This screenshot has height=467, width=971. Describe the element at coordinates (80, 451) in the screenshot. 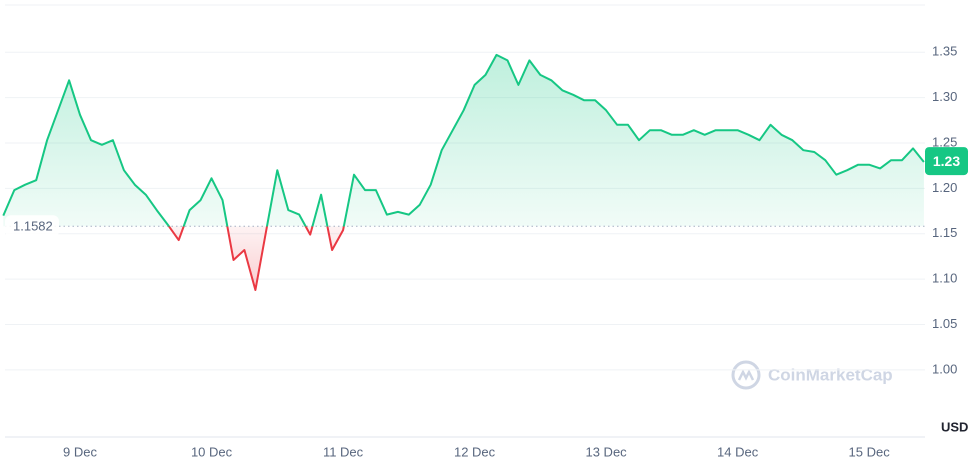

I see `x-tick-label: 9 Dec` at that location.